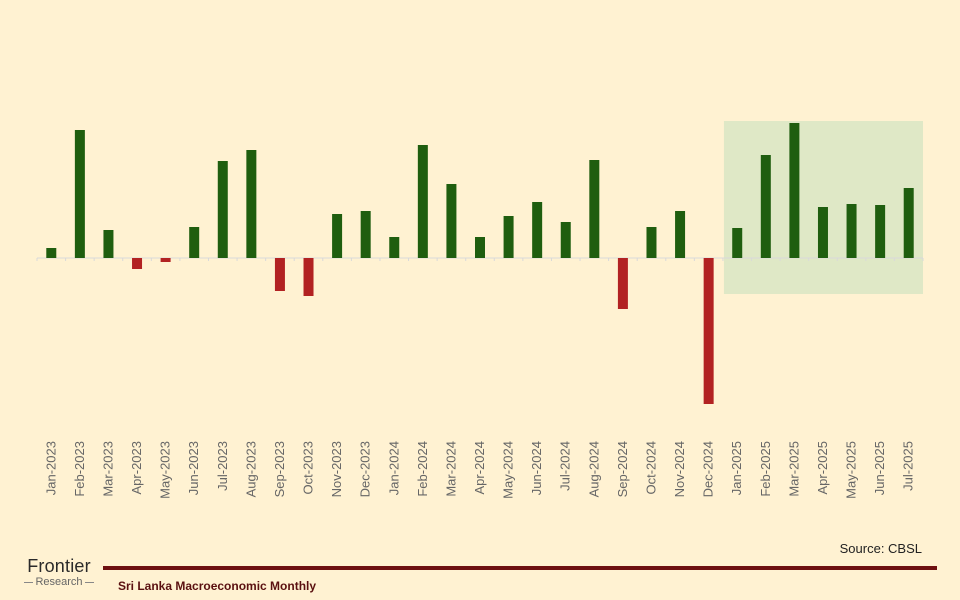  Describe the element at coordinates (336, 469) in the screenshot. I see `x-tick-label: Nov-2023` at that location.